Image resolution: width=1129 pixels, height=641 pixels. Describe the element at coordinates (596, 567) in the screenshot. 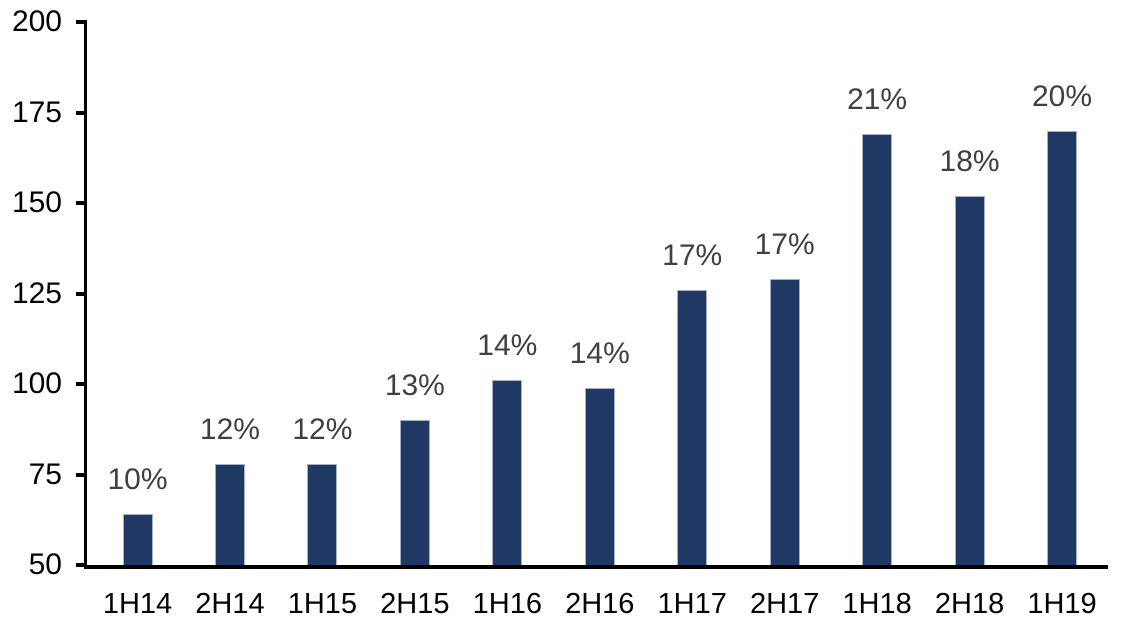

I see `x-axis-line` at that location.